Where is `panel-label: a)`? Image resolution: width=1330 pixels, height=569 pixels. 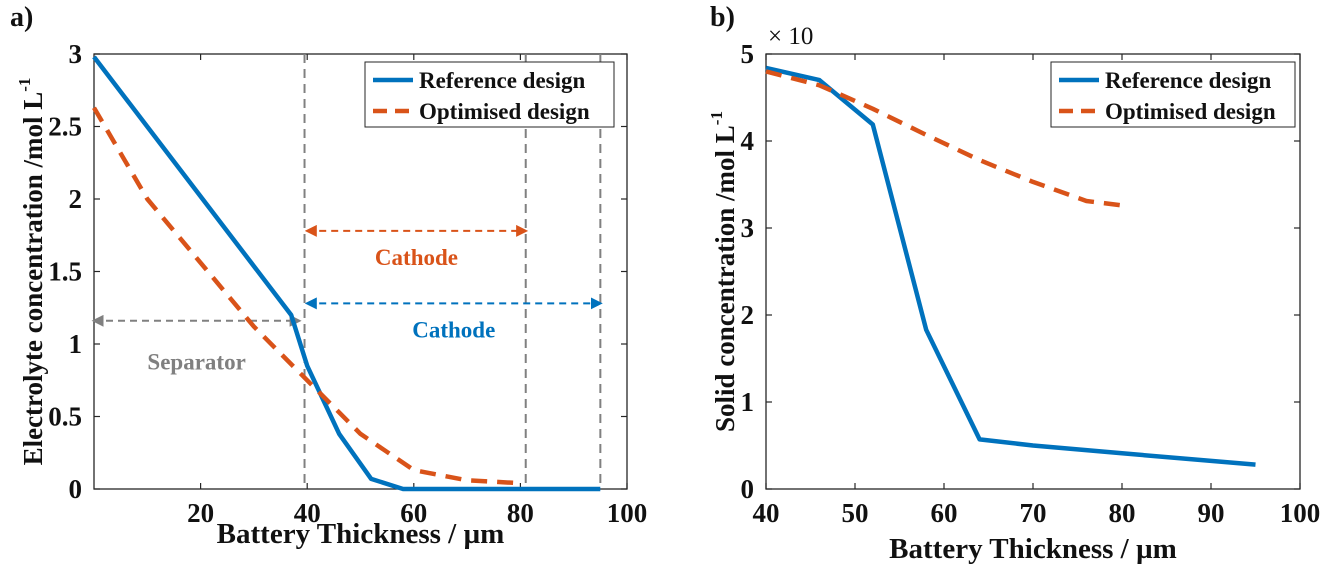 panel-label: a) is located at coordinates (21, 17).